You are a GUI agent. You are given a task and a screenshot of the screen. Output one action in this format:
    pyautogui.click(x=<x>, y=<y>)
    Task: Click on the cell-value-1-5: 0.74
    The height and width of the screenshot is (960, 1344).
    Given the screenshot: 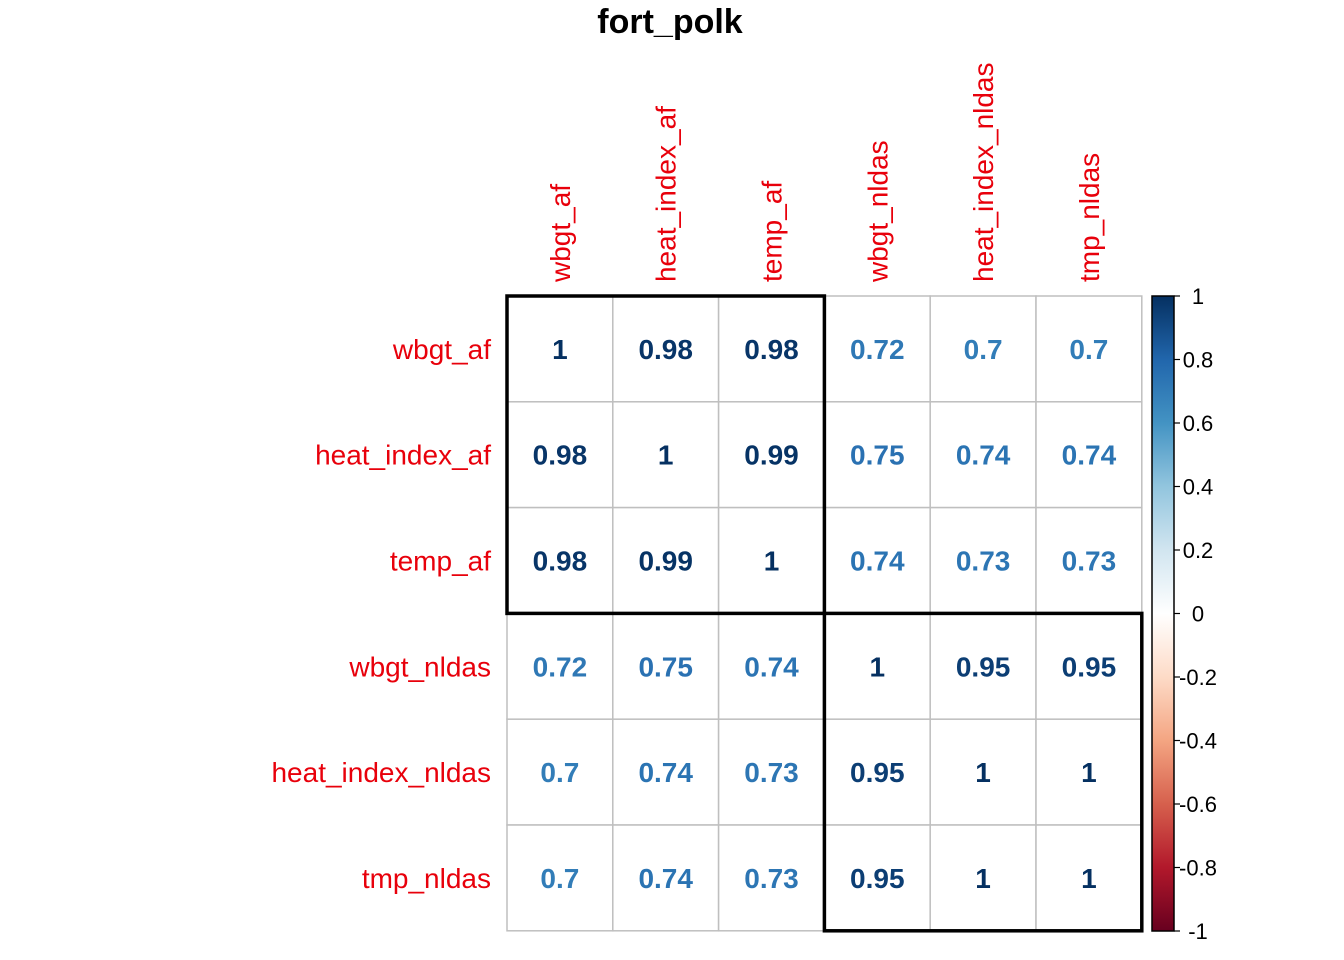 What is the action you would take?
    pyautogui.click(x=1089, y=455)
    